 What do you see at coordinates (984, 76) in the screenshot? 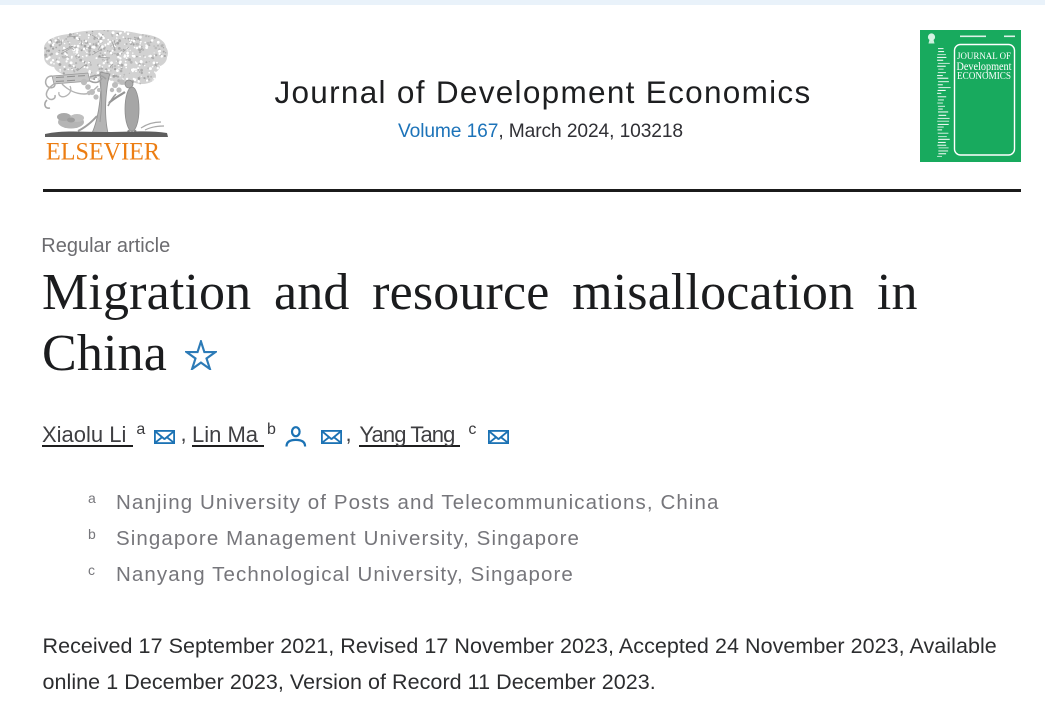
I see `svg-text: ECONOMICS` at bounding box center [984, 76].